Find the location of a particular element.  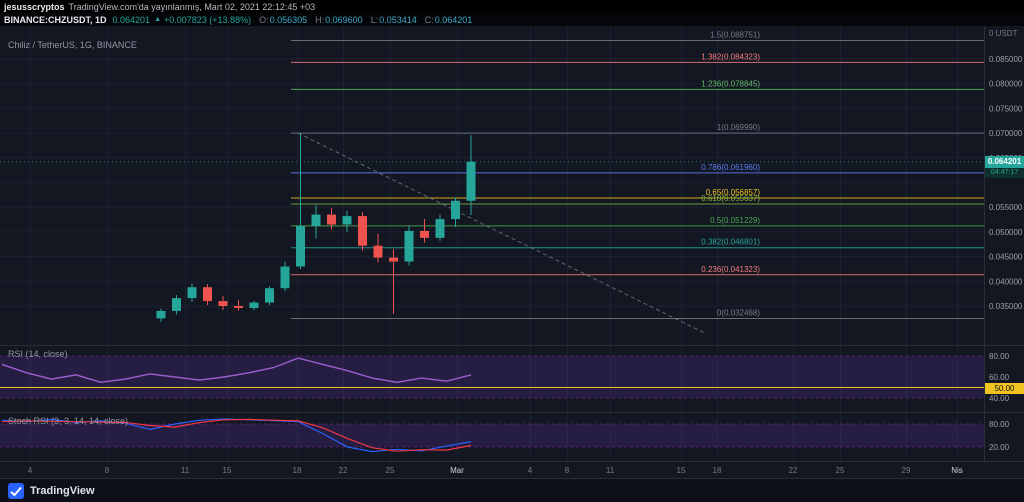

rsi-line is located at coordinates (236, 370).